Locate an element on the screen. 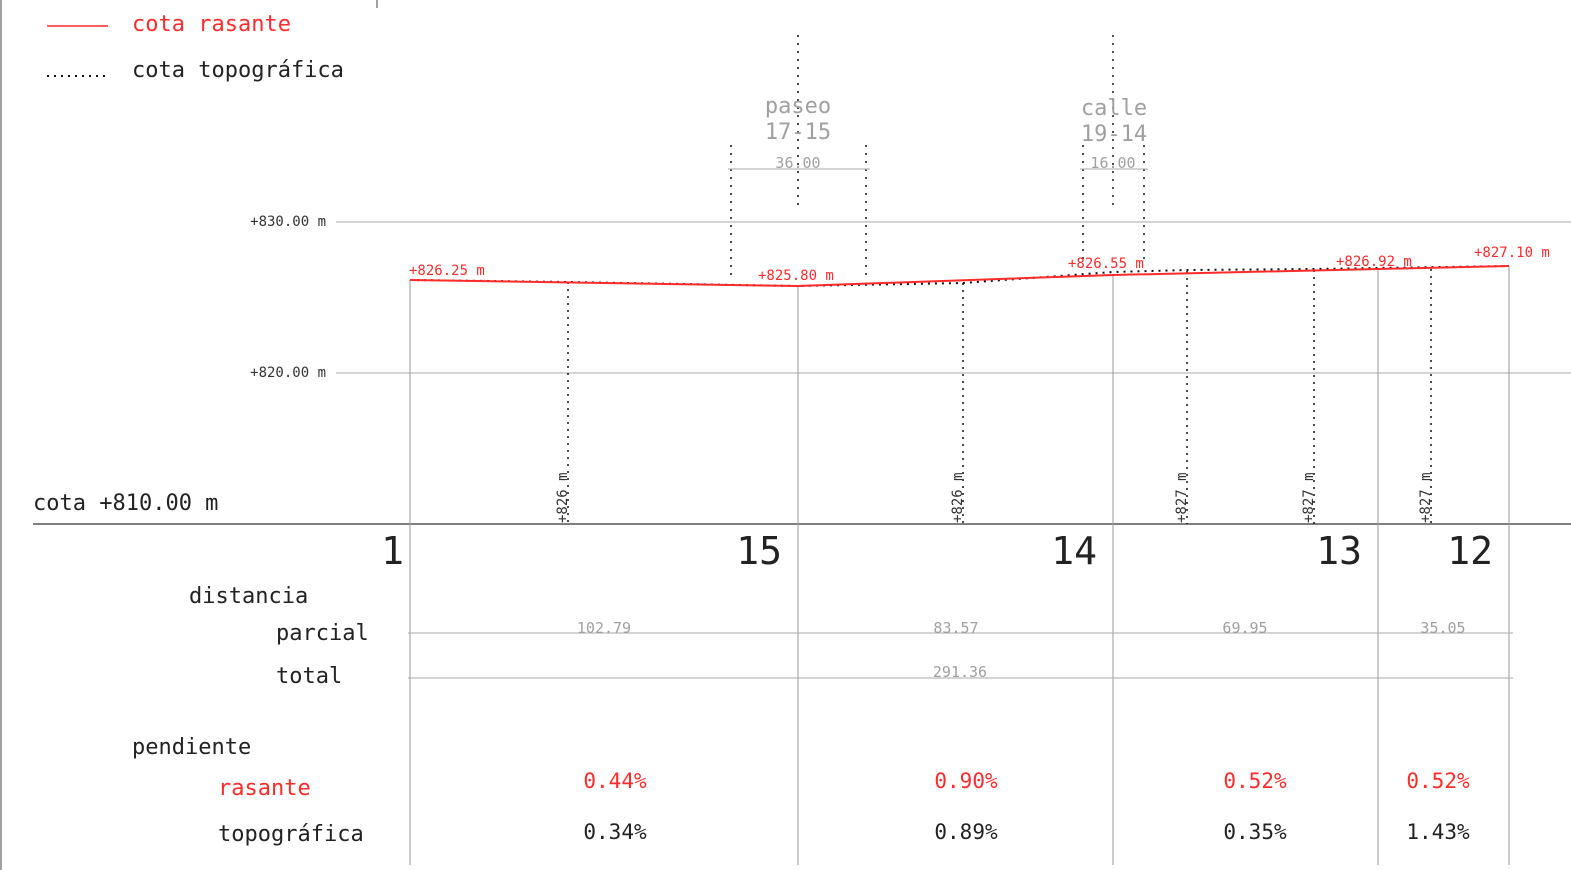  station-numbers: 1 15 14 13 12 is located at coordinates (937, 551).